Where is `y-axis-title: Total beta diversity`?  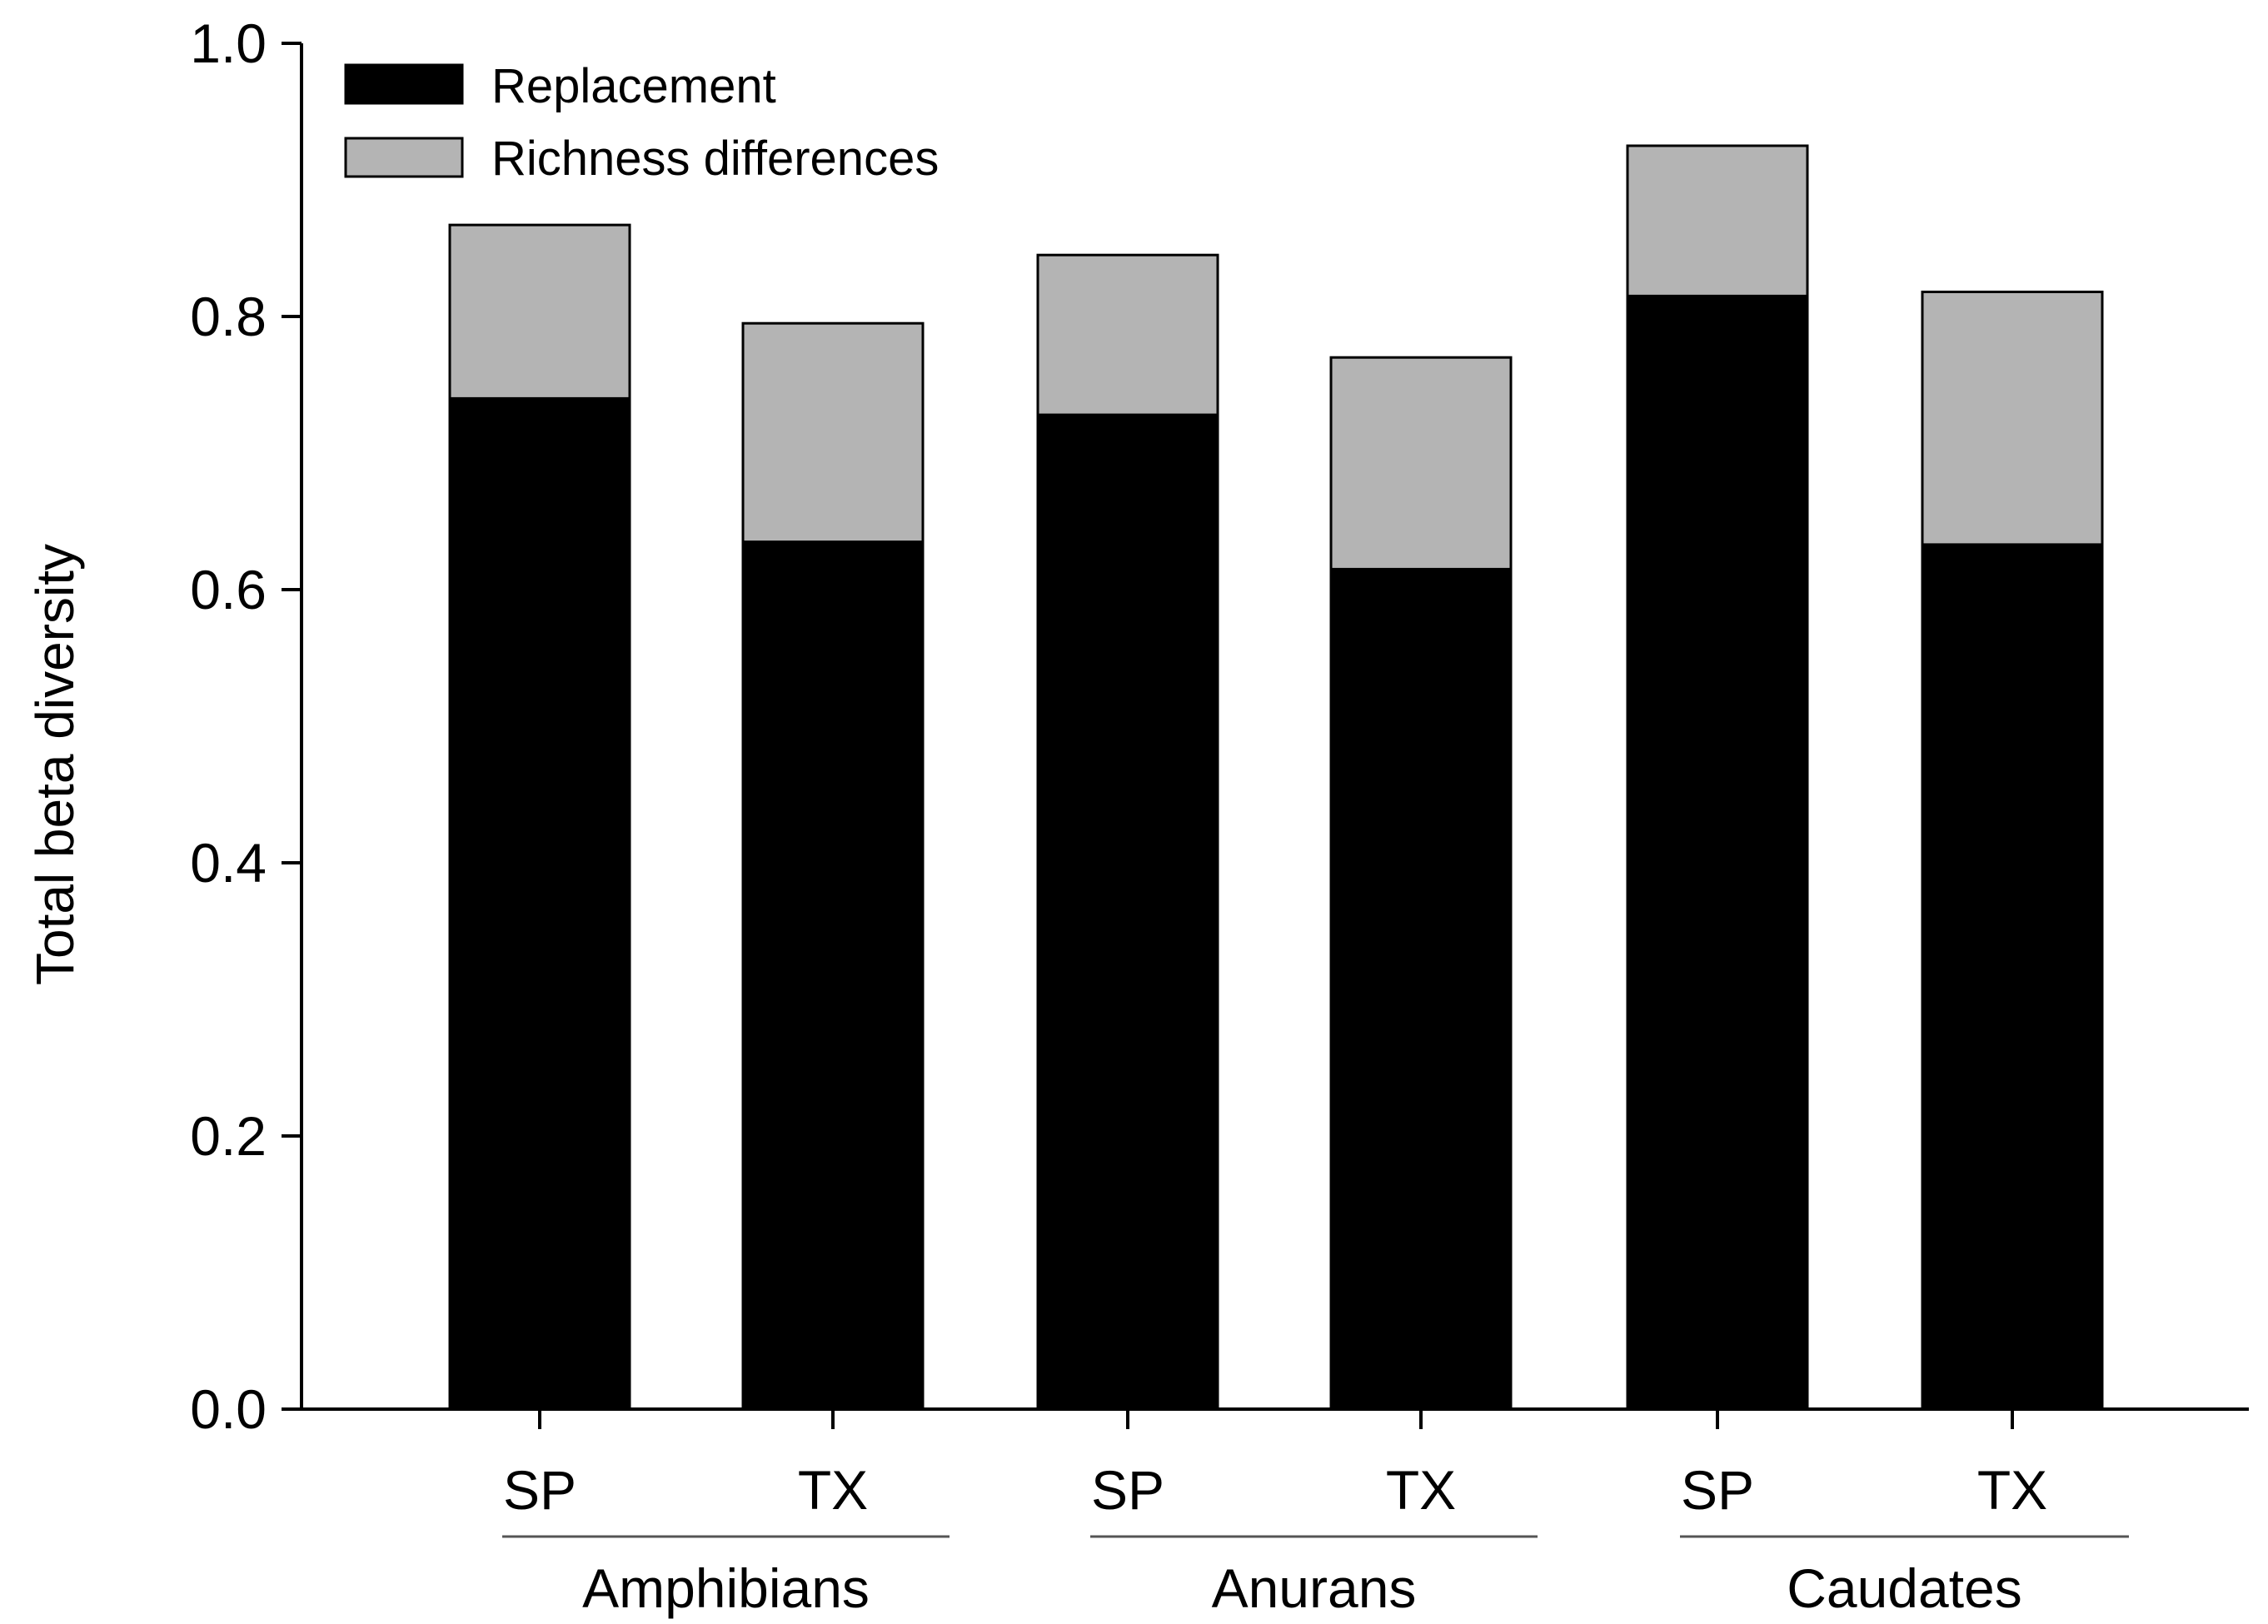 y-axis-title: Total beta diversity is located at coordinates (55, 764).